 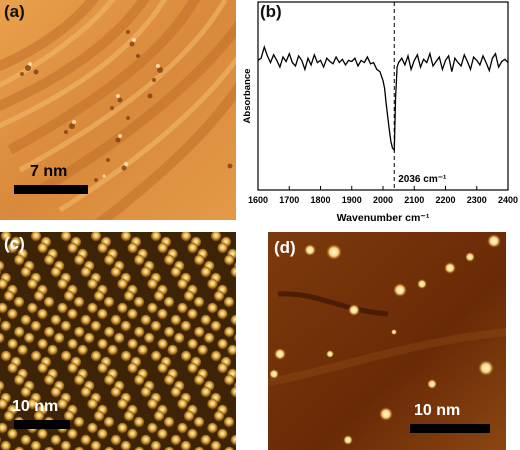 I want to click on x-tick-label: 2300, so click(x=477, y=200).